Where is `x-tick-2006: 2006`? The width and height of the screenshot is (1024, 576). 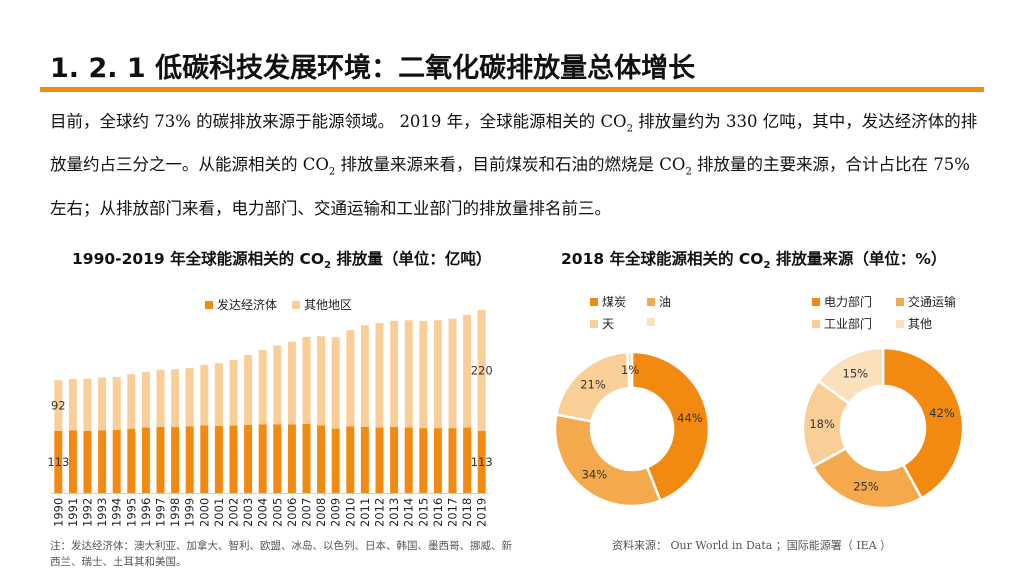
x-tick-2006: 2006 is located at coordinates (292, 512).